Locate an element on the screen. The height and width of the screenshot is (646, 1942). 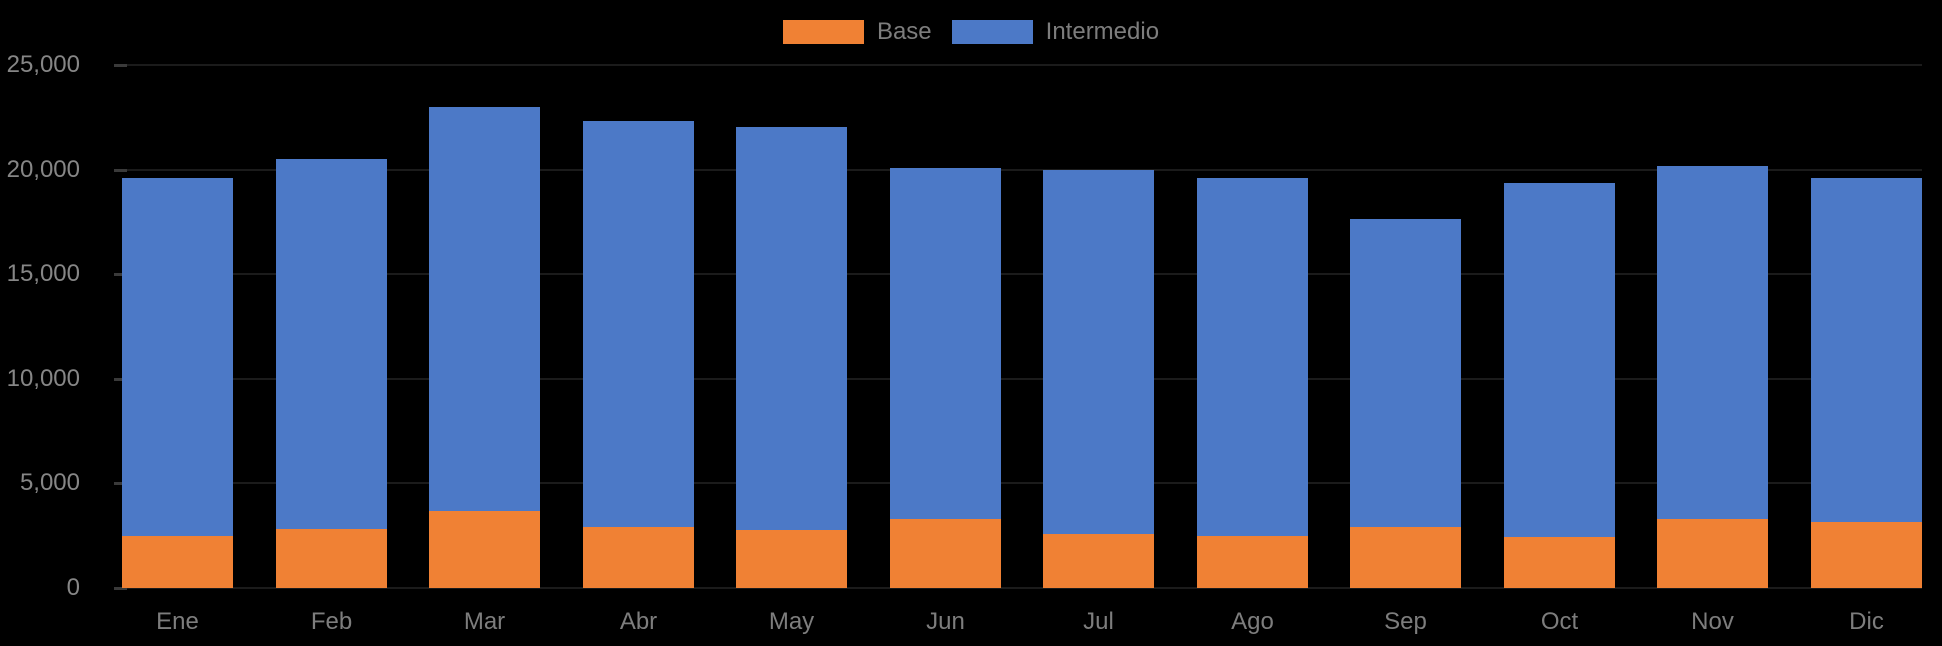
y-axis-tick-label: 0 is located at coordinates (73, 587).